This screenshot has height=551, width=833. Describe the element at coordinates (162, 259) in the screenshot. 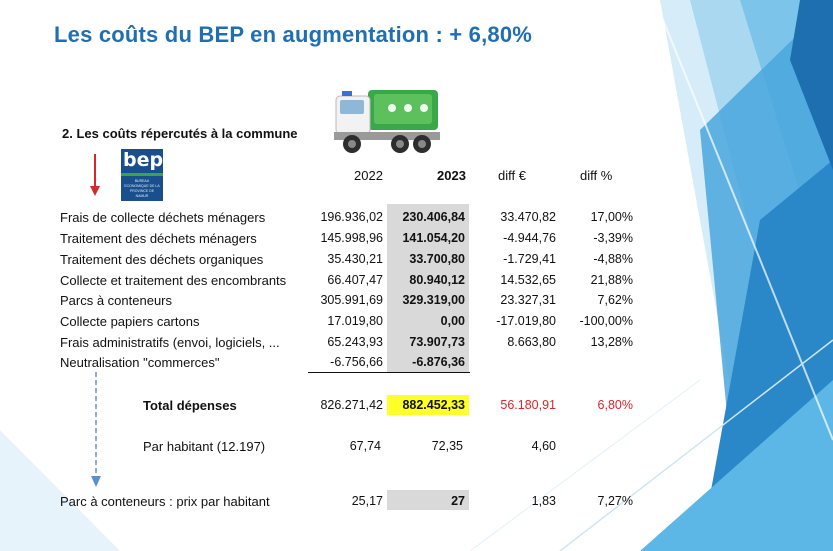

I see `row-label: Traitement des déchets organiques` at that location.